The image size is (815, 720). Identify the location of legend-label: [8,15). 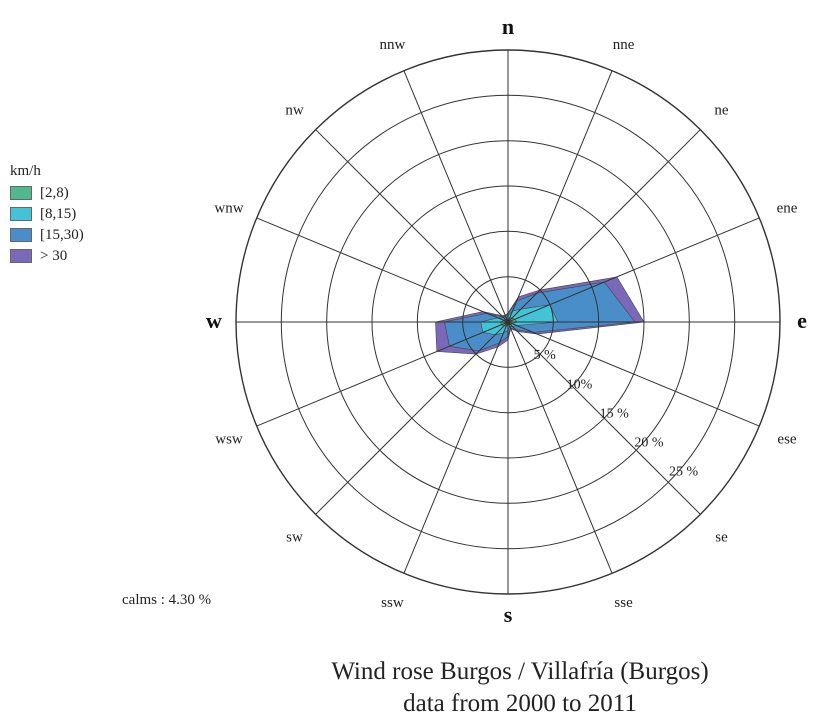
(58, 213).